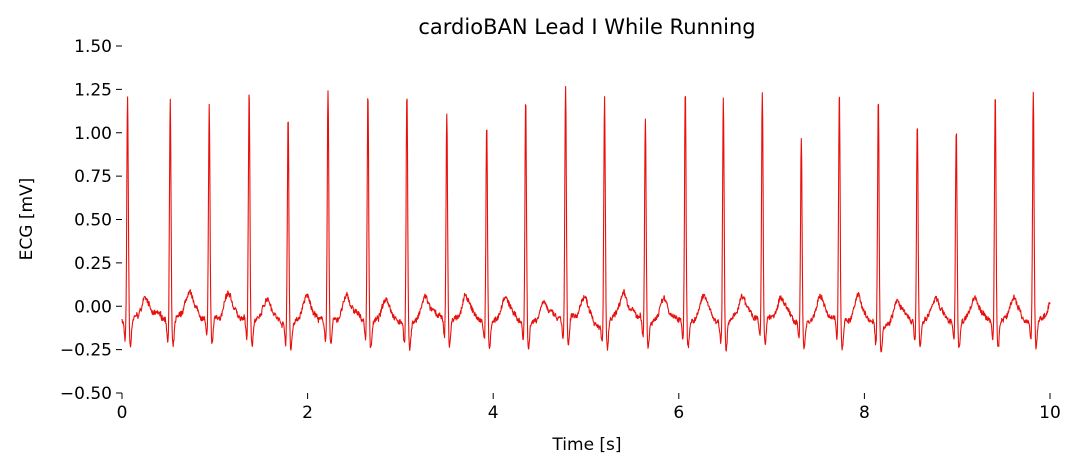 This screenshot has height=471, width=1080. Describe the element at coordinates (93, 177) in the screenshot. I see `y-tick-label: 0.75` at that location.